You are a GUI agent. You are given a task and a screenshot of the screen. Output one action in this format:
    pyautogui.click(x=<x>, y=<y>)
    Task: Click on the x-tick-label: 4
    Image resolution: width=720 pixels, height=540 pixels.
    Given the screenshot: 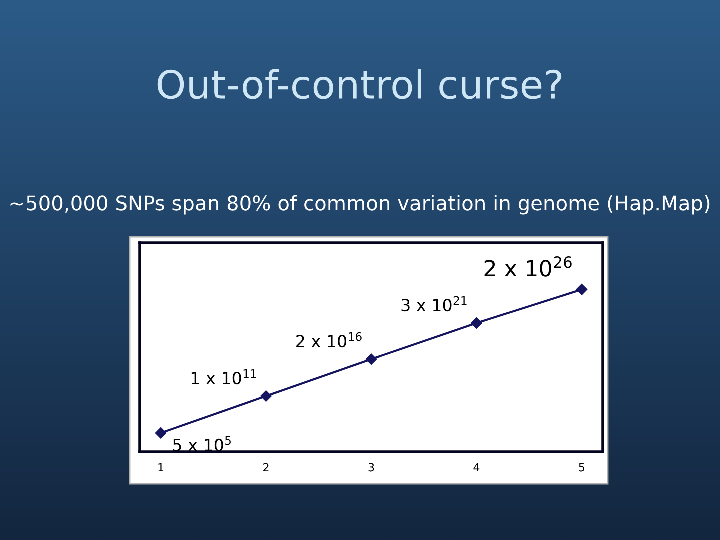 What is the action you would take?
    pyautogui.click(x=477, y=467)
    